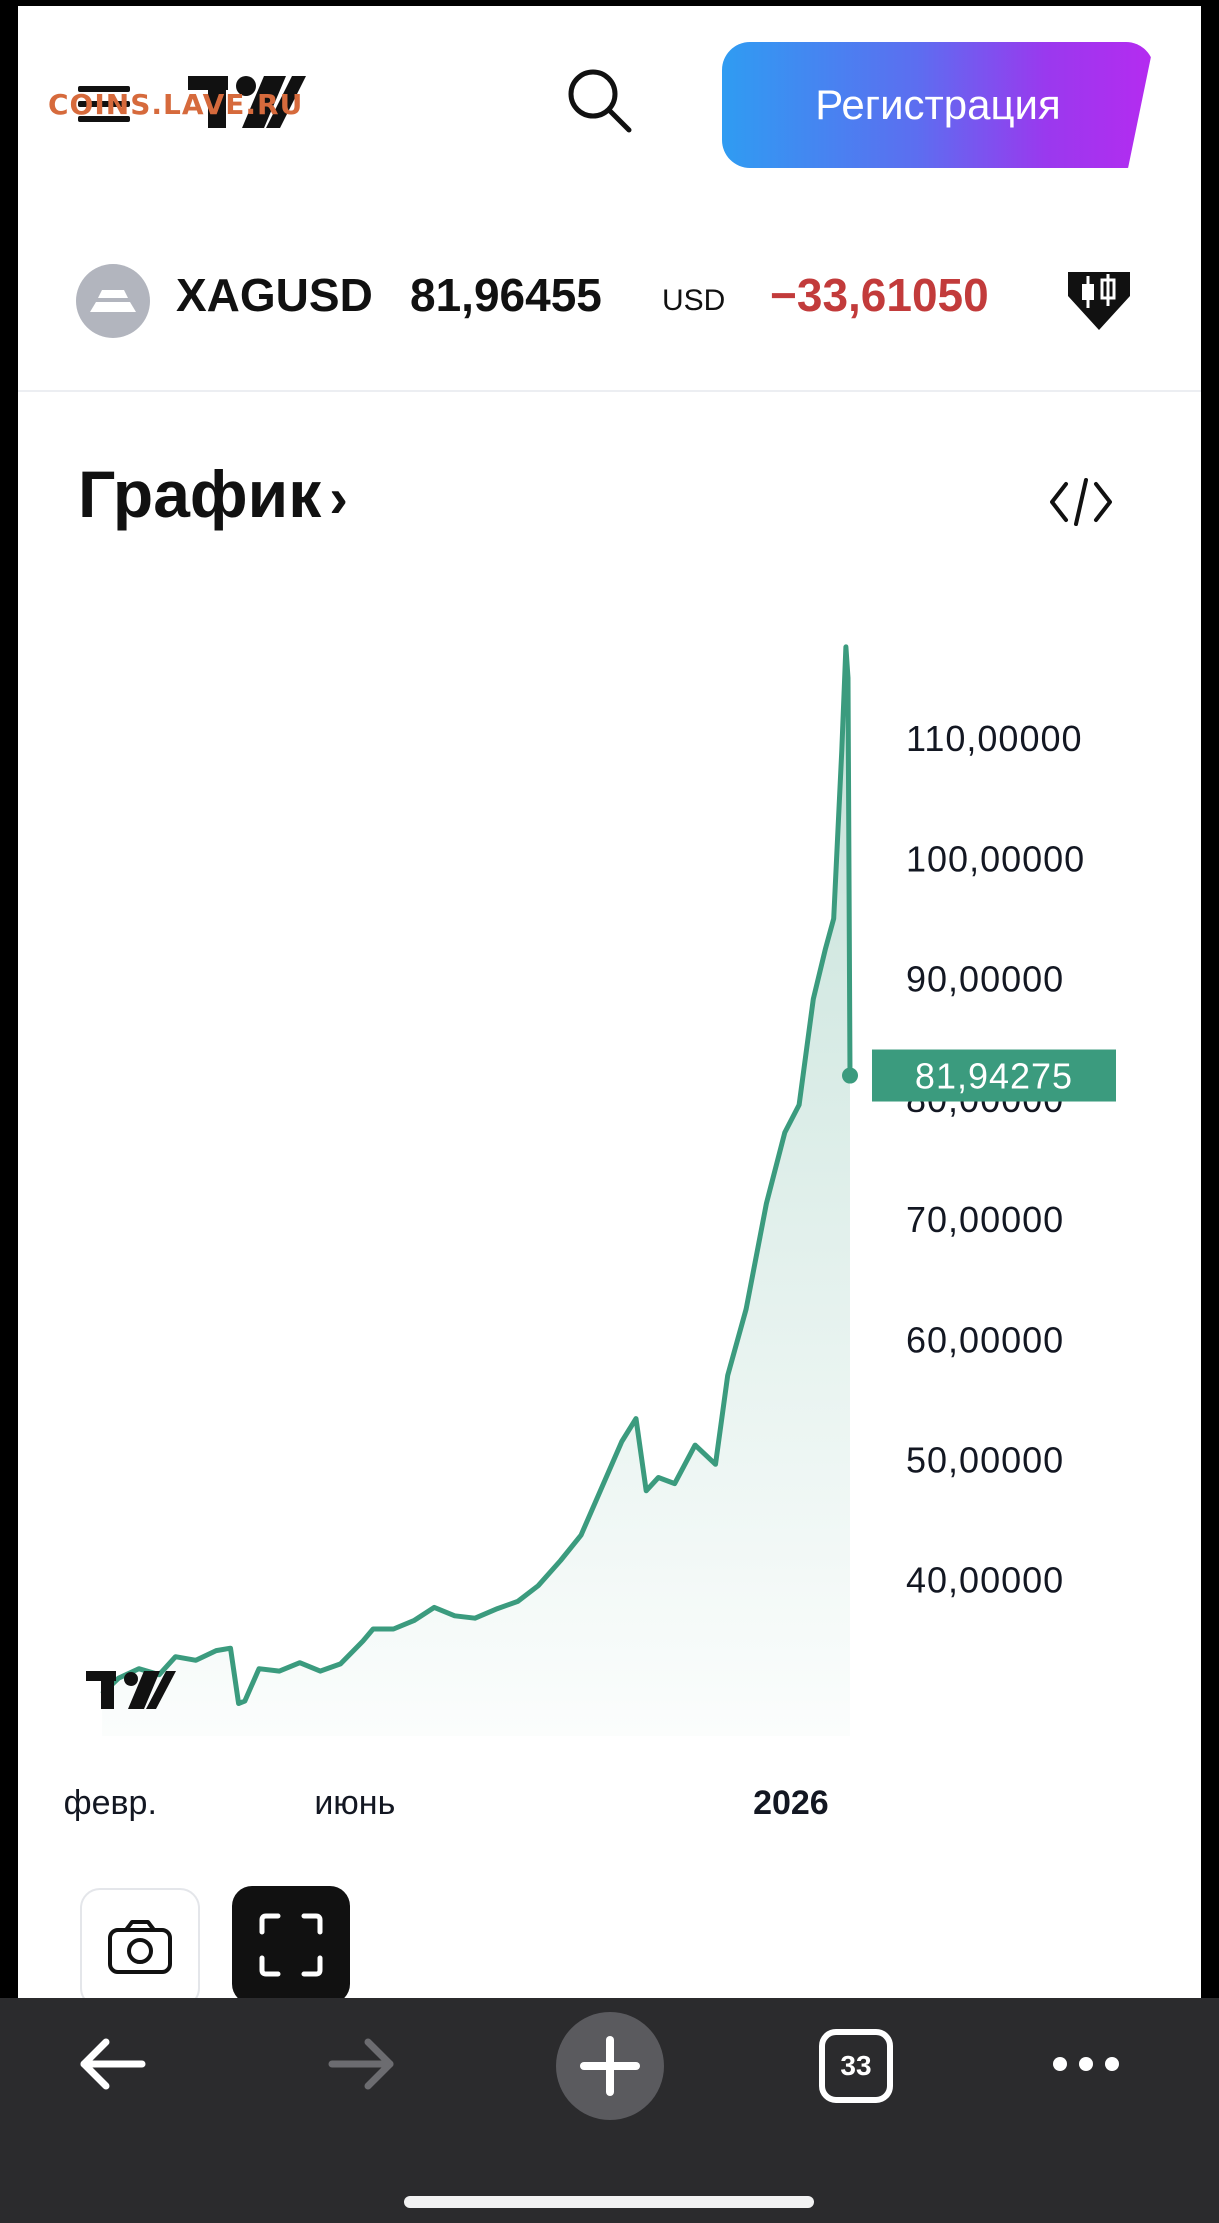 The image size is (1219, 2223). Describe the element at coordinates (338, 497) in the screenshot. I see `chevron-right-icon: ›` at that location.